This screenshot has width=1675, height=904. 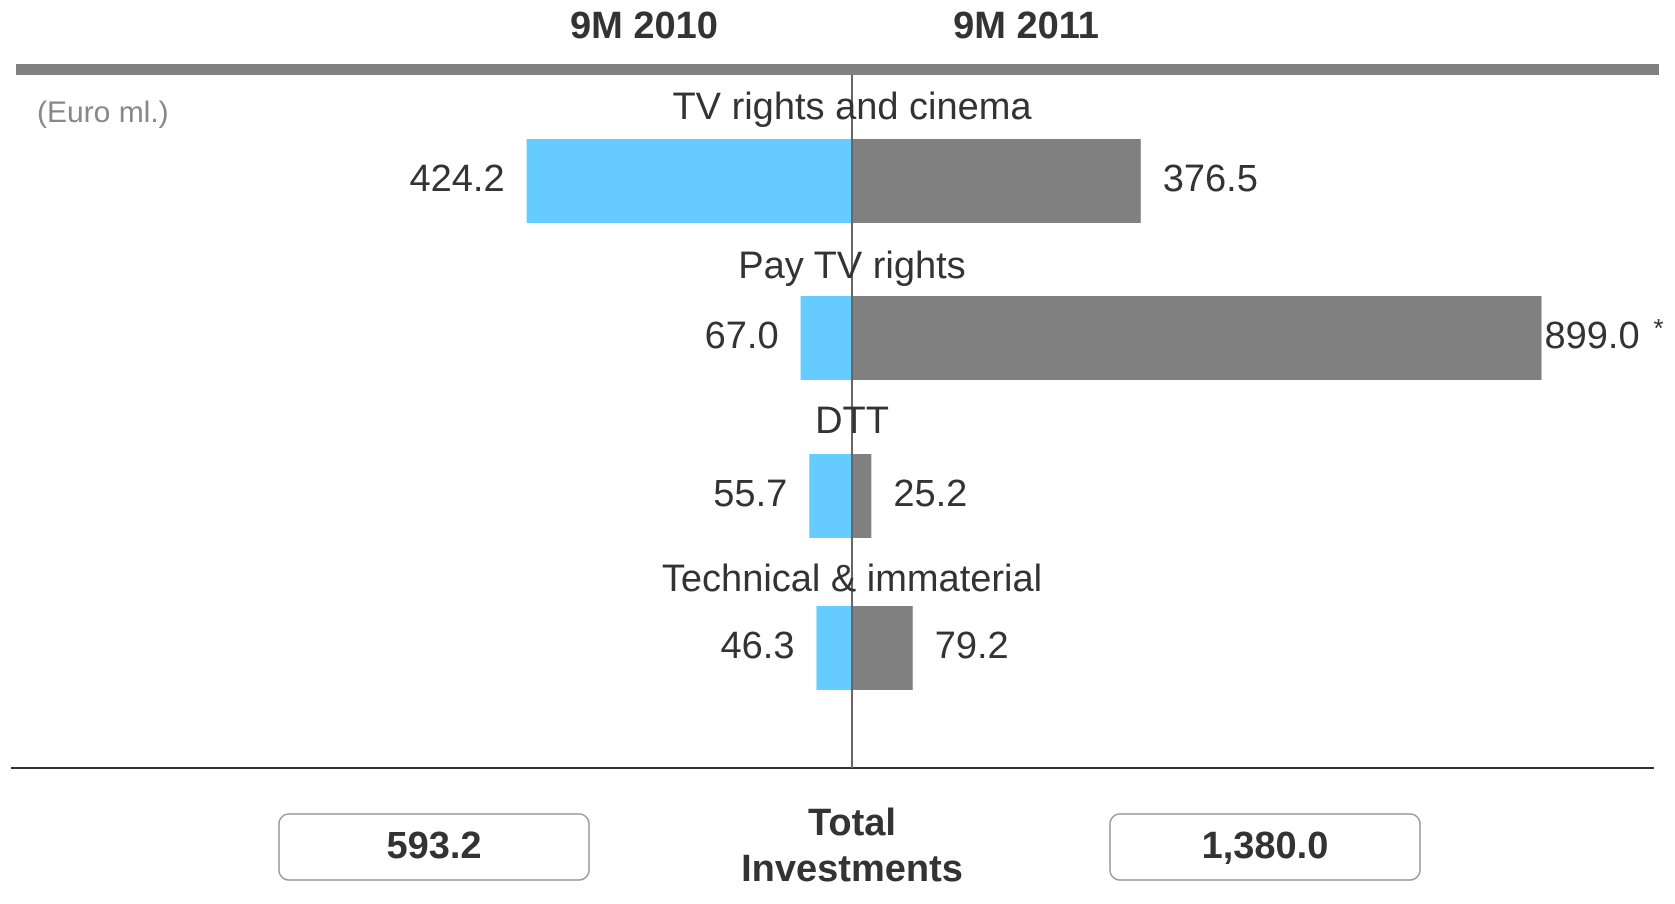 I want to click on value-label: 55.7, so click(x=750, y=494).